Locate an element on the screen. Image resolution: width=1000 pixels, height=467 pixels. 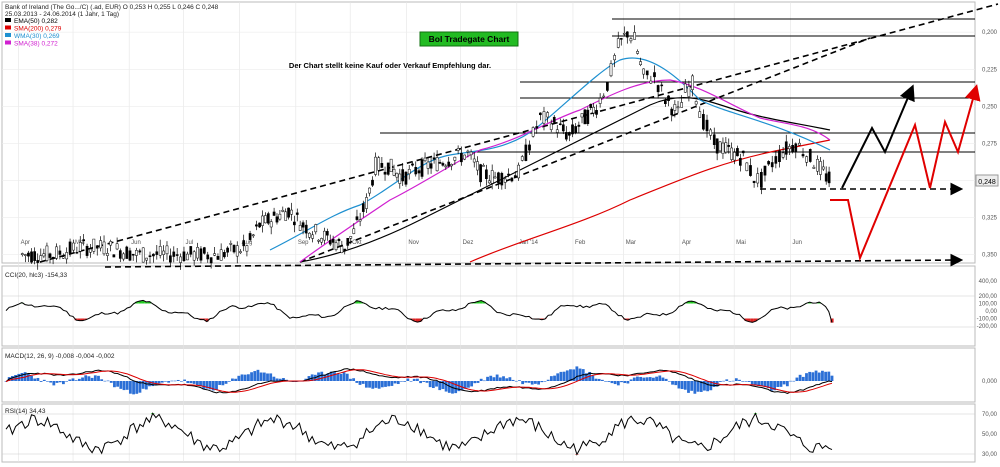
last-price-box is located at coordinates (987, 180).